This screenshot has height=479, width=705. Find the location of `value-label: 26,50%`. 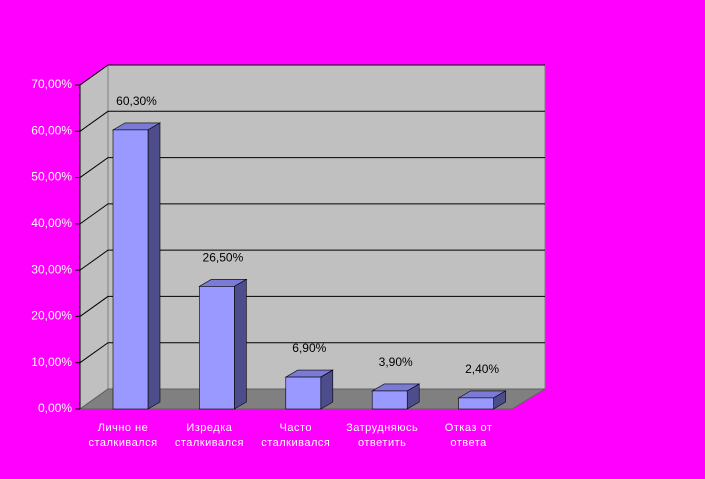

value-label: 26,50% is located at coordinates (223, 258).